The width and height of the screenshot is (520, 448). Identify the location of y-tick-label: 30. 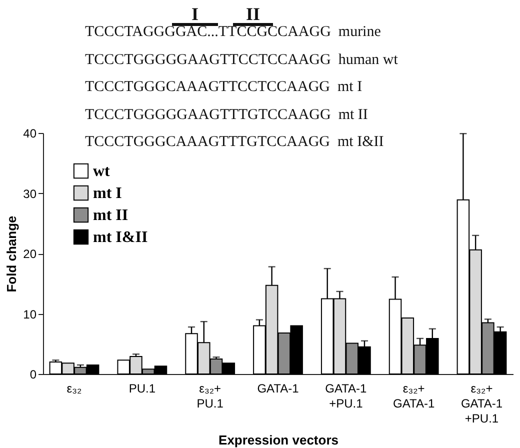
(30, 193).